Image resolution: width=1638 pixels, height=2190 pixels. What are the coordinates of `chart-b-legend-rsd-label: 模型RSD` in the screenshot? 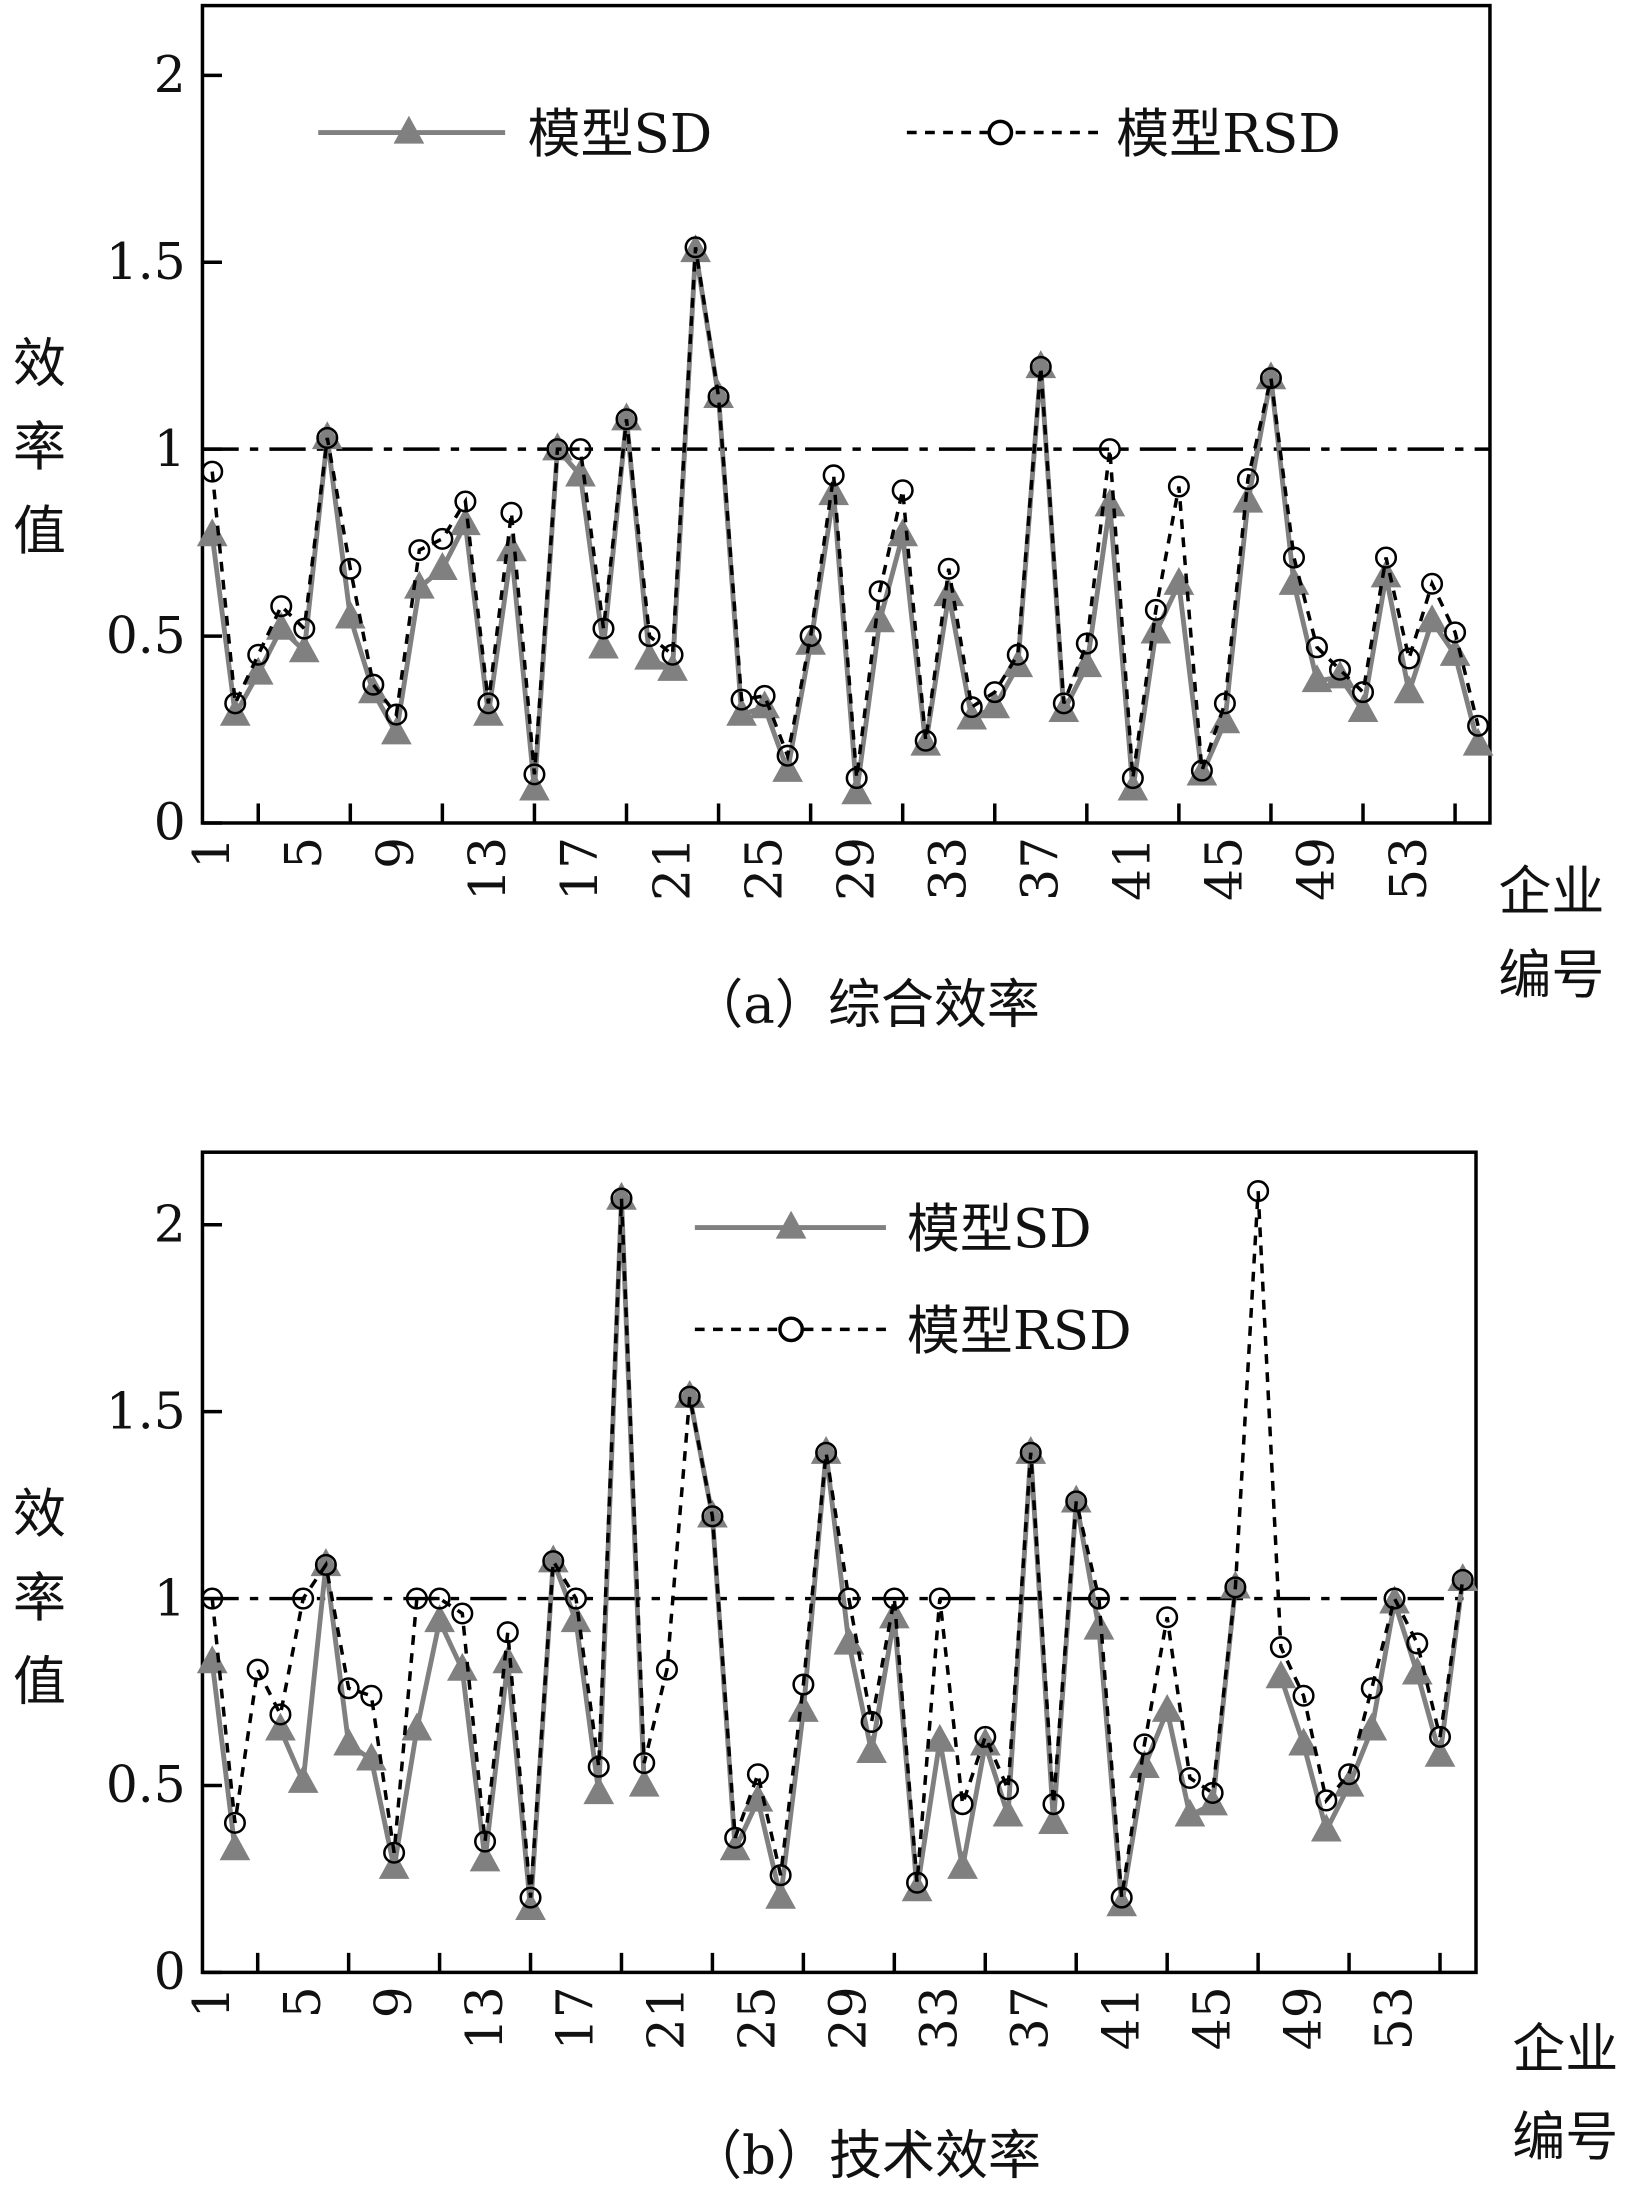 It's located at (1019, 1331).